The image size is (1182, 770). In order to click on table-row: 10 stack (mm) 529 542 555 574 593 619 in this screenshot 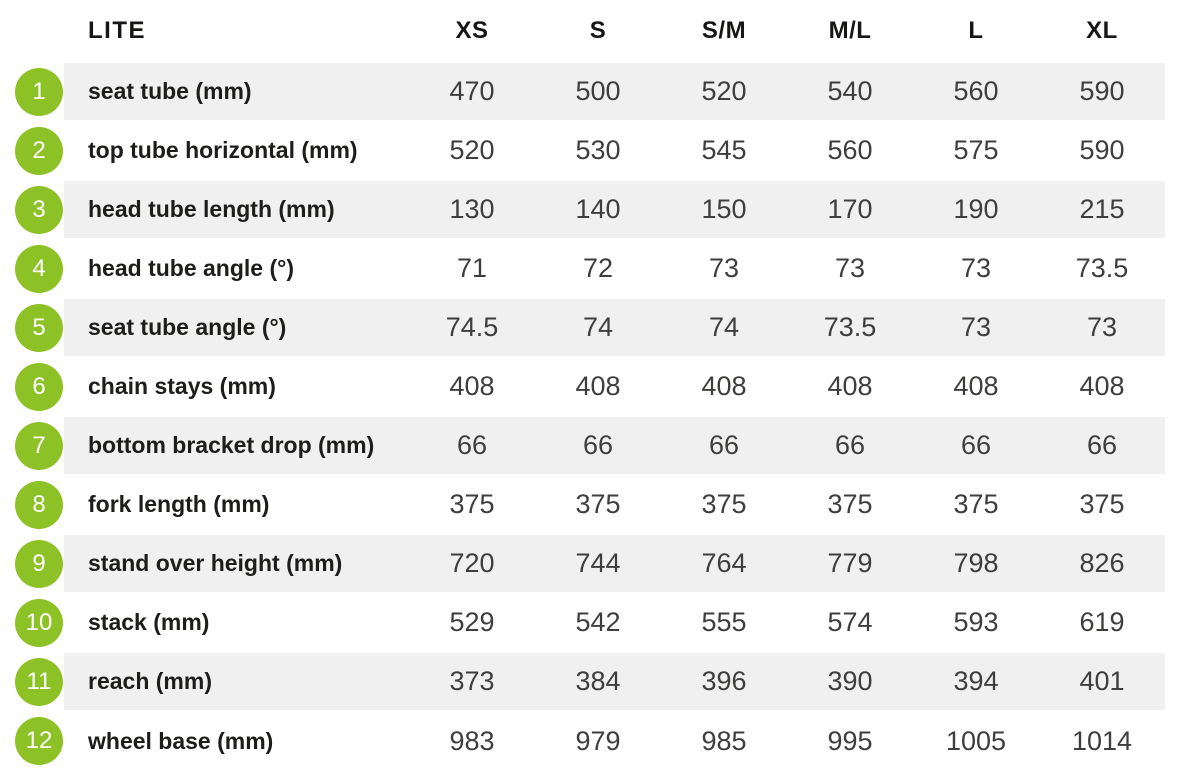, I will do `click(582, 622)`.